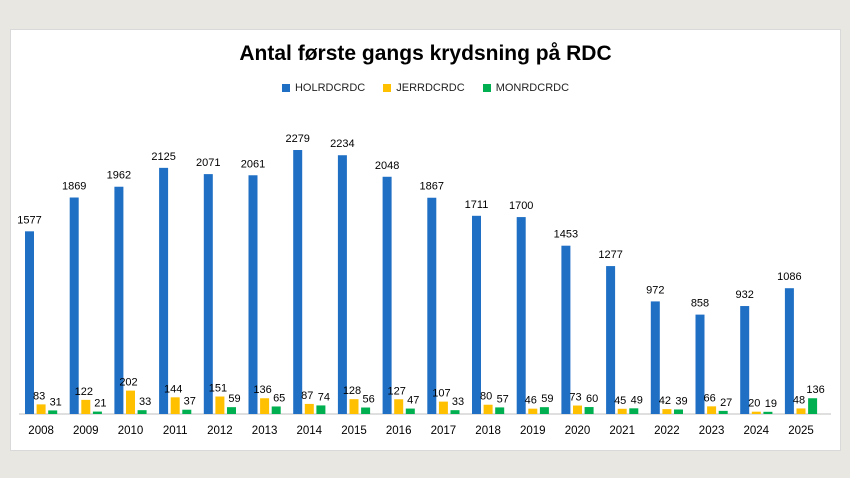 The height and width of the screenshot is (478, 850). Describe the element at coordinates (589, 410) in the screenshot. I see `bar-monrdcrdc-2020` at that location.